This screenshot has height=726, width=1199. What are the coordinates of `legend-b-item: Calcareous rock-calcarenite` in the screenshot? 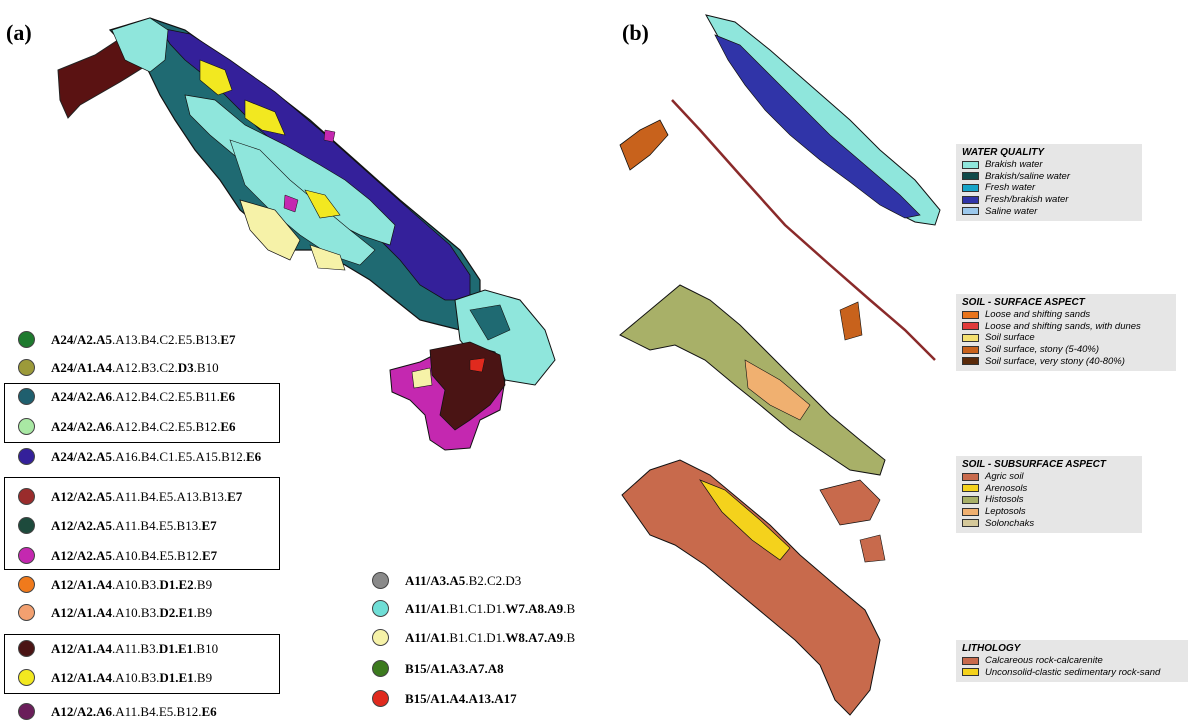 It's located at (1072, 661).